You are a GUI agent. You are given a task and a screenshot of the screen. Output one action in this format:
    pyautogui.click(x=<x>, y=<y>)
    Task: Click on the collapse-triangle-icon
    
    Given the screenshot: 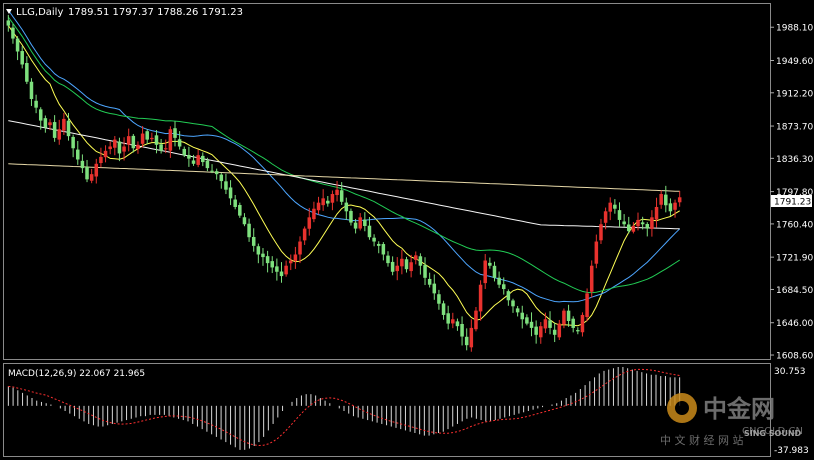 What is the action you would take?
    pyautogui.click(x=9, y=11)
    